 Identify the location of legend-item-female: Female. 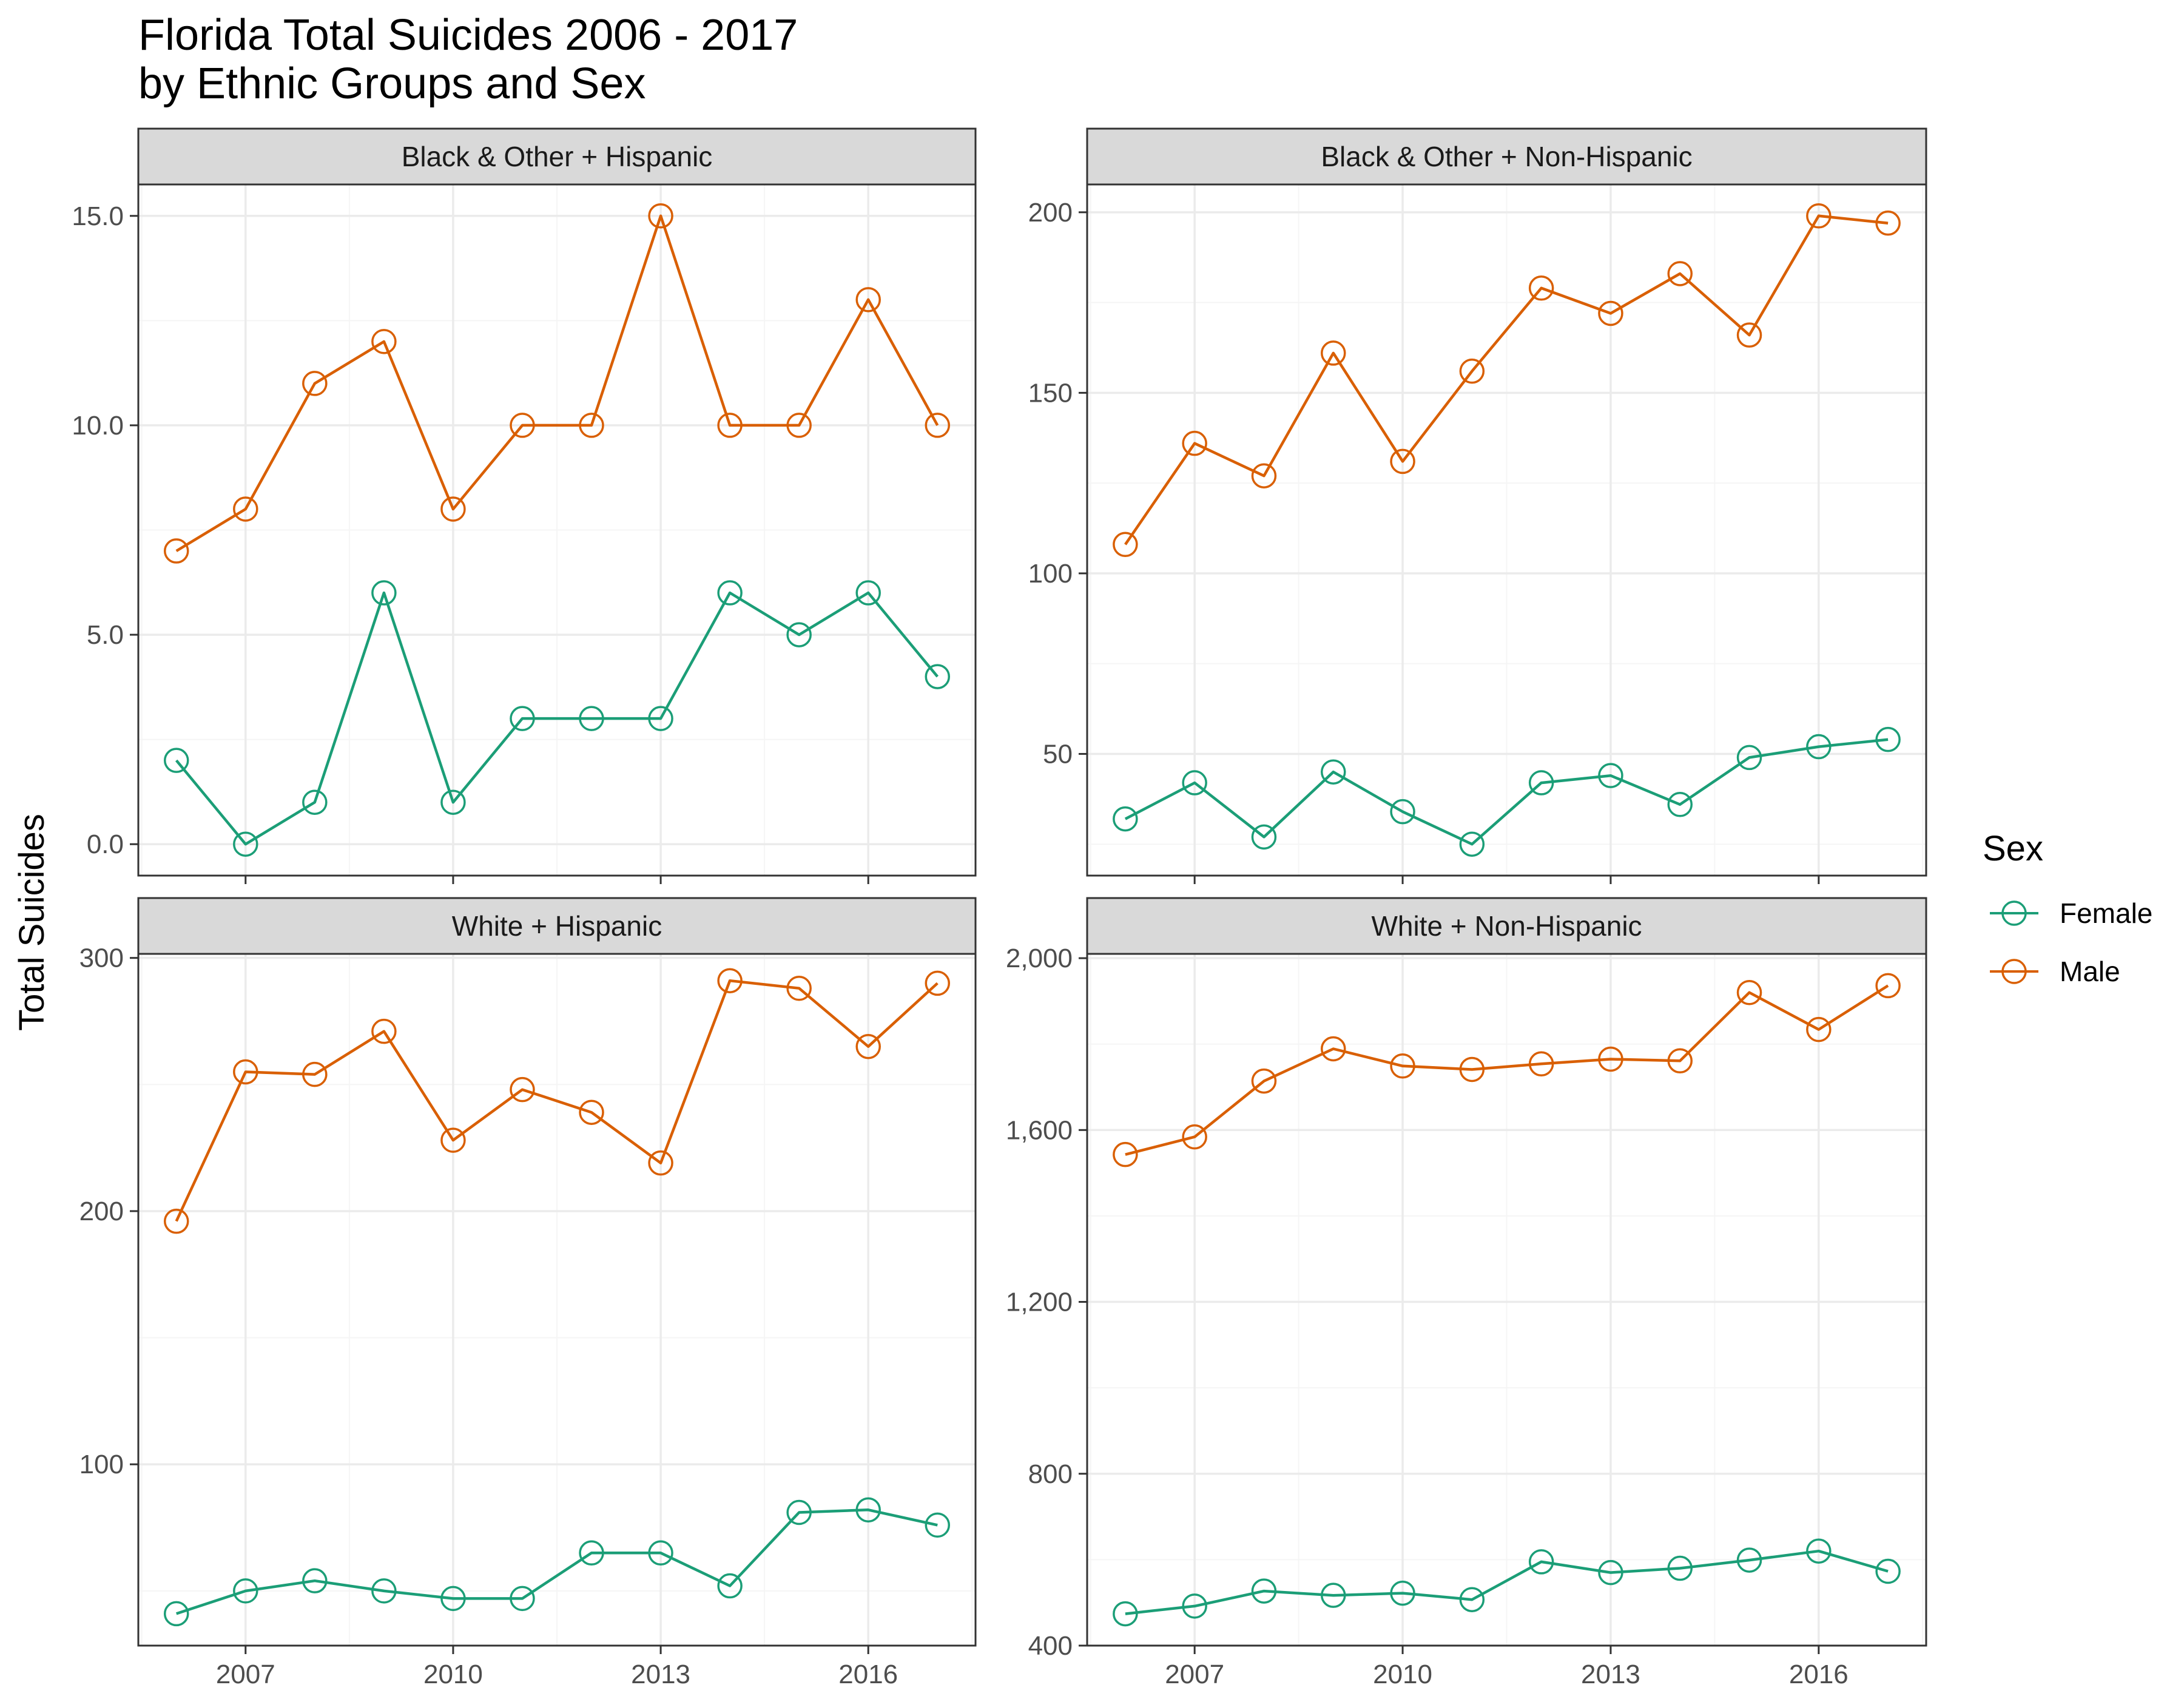
(2071, 913).